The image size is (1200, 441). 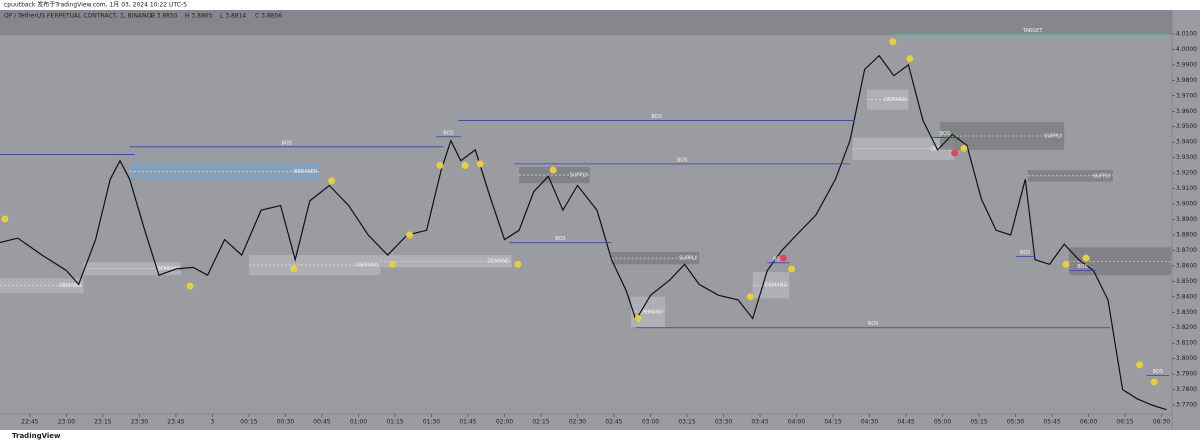 What do you see at coordinates (1186, 265) in the screenshot?
I see `y-tick-label: 3.8600` at bounding box center [1186, 265].